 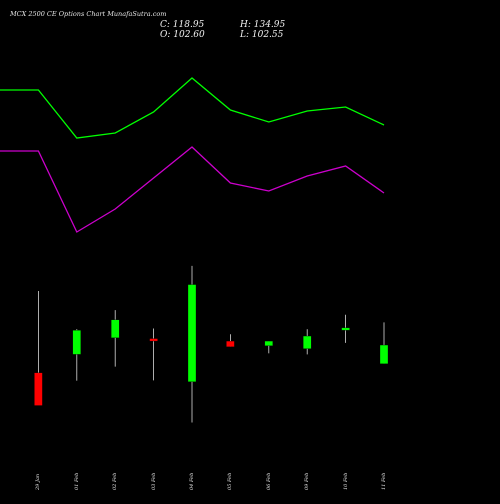 I want to click on x-tick-label: 09 Feb, so click(x=307, y=481).